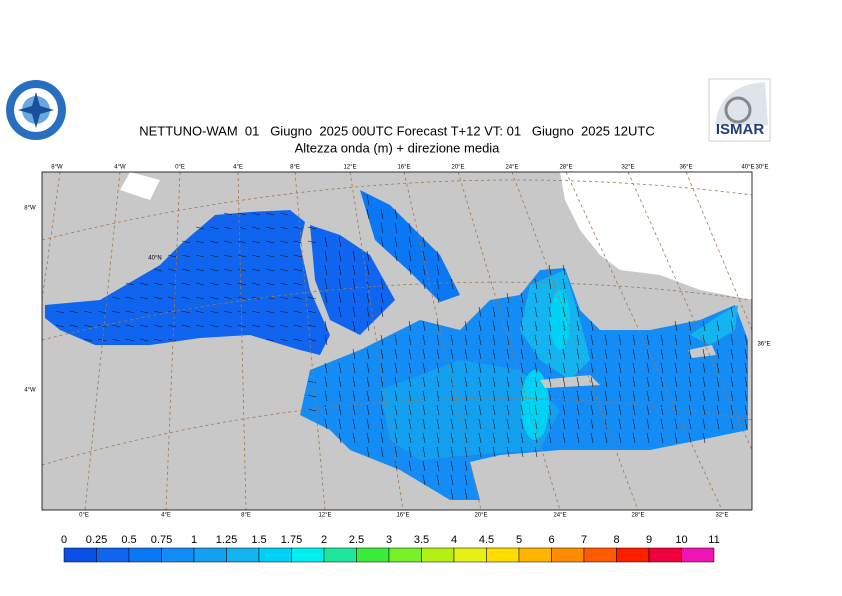 The height and width of the screenshot is (596, 842). What do you see at coordinates (454, 540) in the screenshot?
I see `legend-label: 4` at bounding box center [454, 540].